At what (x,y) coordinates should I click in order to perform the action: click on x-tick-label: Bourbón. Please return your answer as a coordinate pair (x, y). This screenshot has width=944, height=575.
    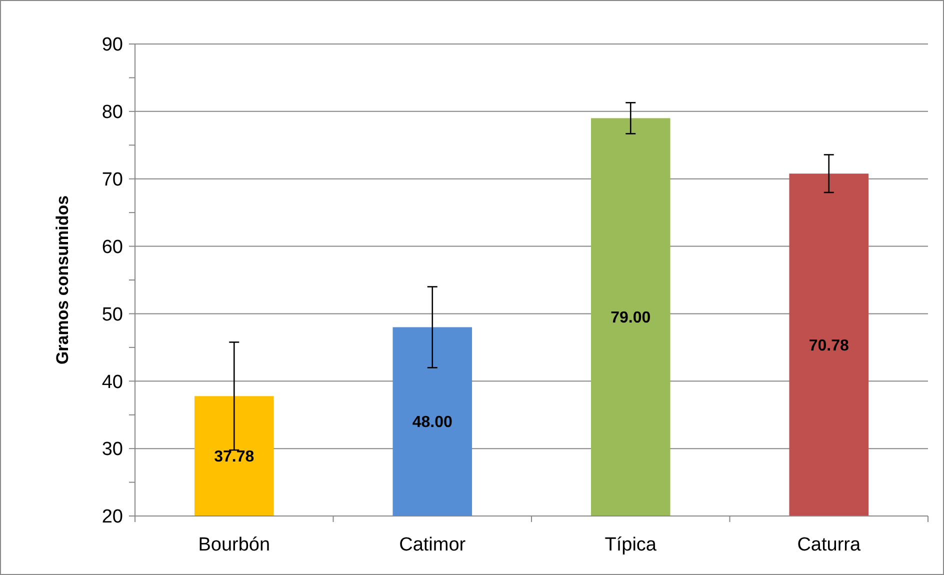
    Looking at the image, I should click on (234, 545).